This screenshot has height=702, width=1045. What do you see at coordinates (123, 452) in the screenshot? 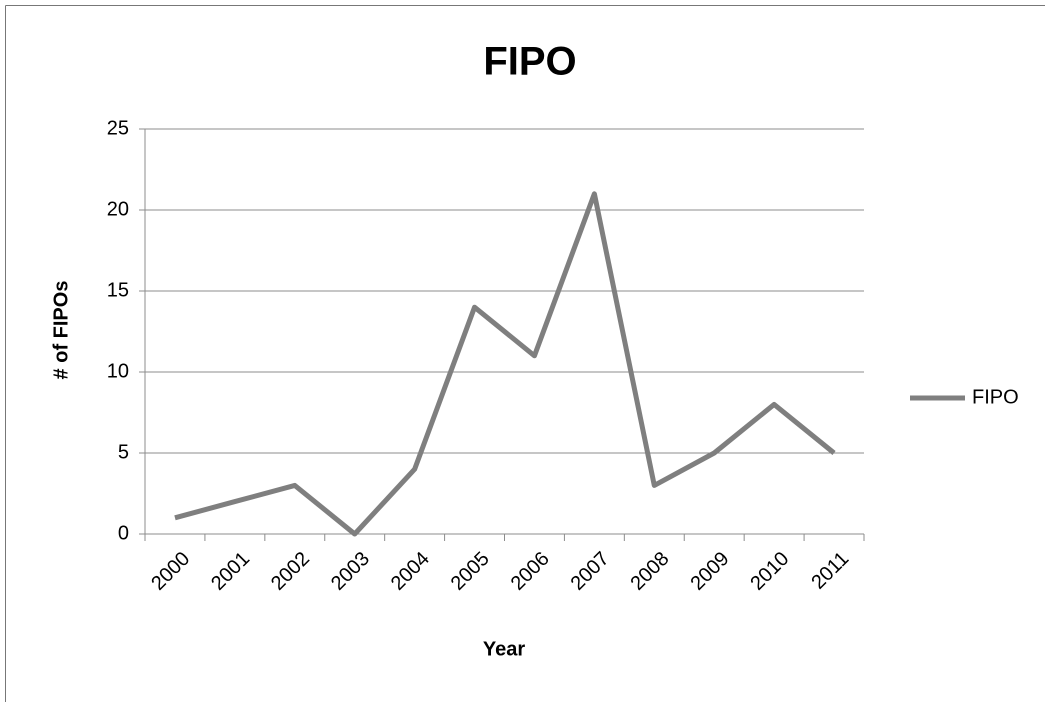
I see `y-tick-label: 5` at bounding box center [123, 452].